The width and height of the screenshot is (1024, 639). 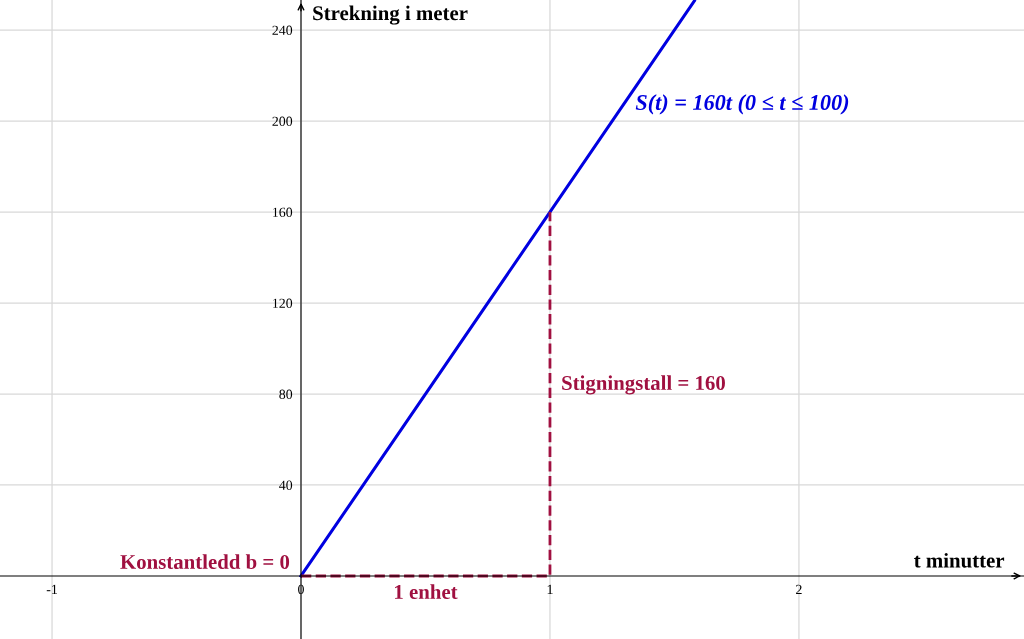 I want to click on x-tick-label: 1, so click(x=550, y=589).